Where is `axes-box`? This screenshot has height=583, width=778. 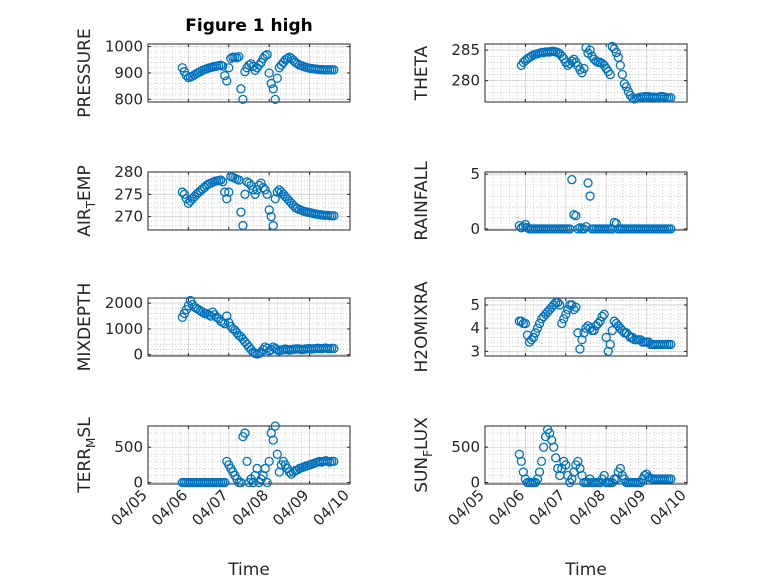
axes-box is located at coordinates (586, 455).